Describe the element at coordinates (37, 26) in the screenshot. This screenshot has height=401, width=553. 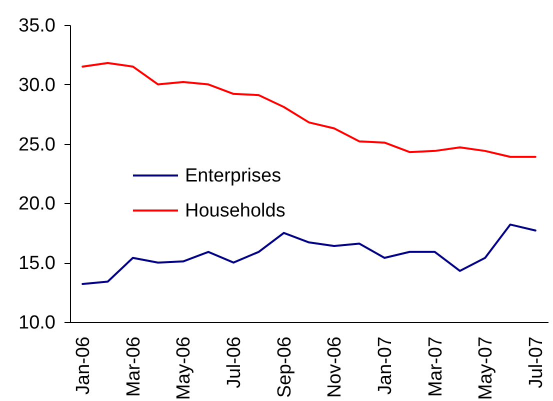
I see `y-tick-label: 35.0` at that location.